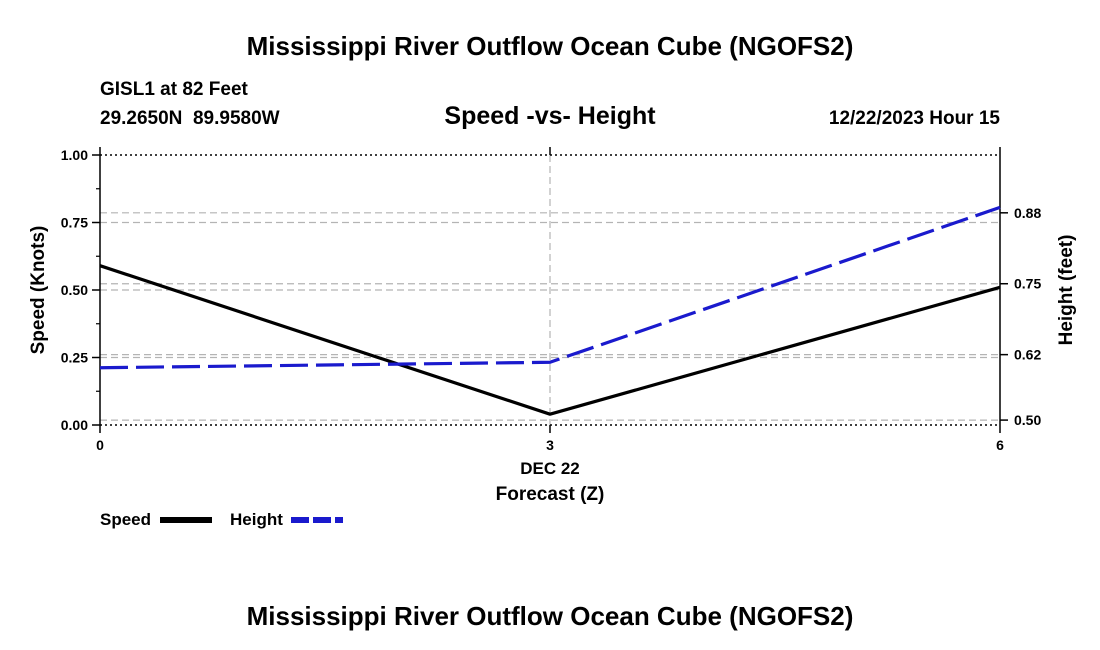 Image resolution: width=1100 pixels, height=650 pixels. What do you see at coordinates (550, 494) in the screenshot?
I see `x-axis-label: Forecast (Z)` at bounding box center [550, 494].